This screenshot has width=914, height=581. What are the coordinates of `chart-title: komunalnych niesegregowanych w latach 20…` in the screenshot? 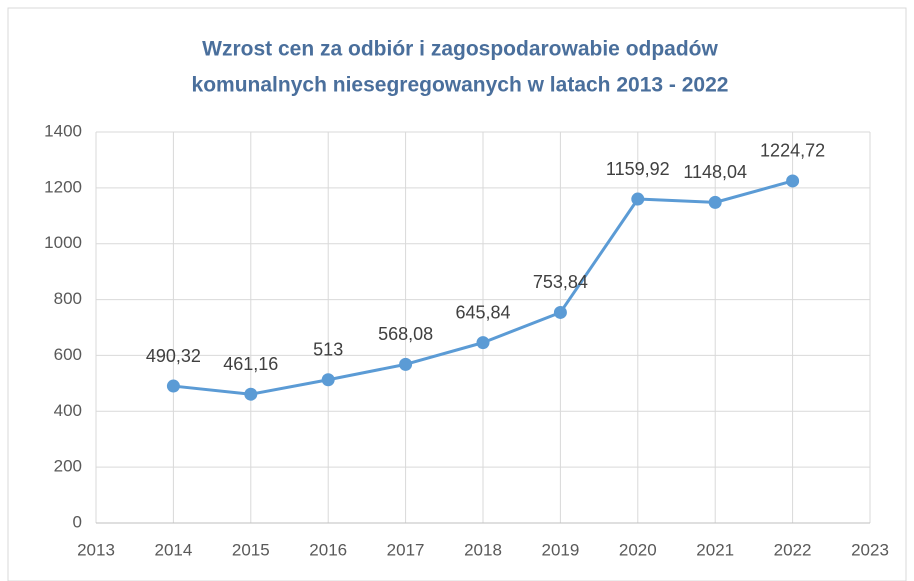 It's located at (460, 85).